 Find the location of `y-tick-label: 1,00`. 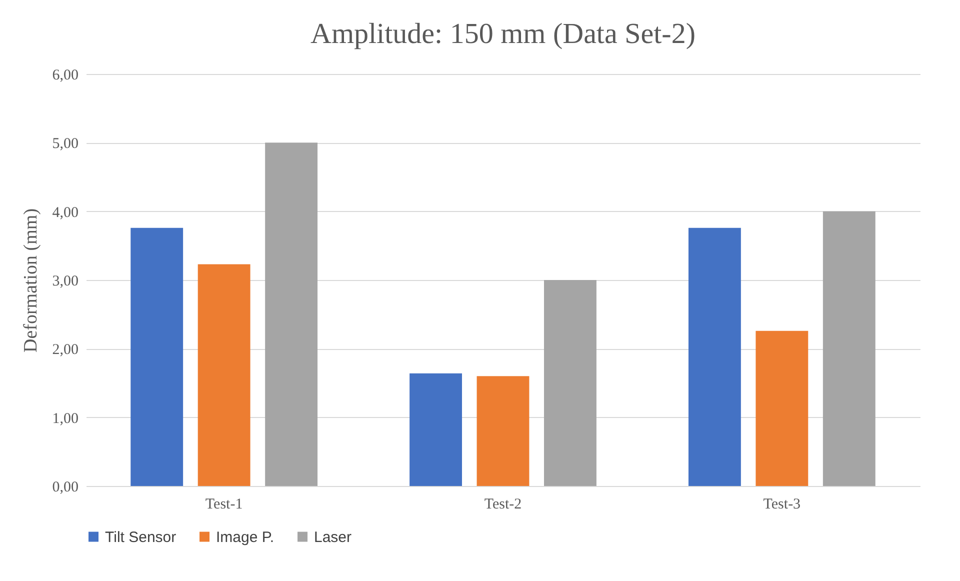

y-tick-label: 1,00 is located at coordinates (65, 418).